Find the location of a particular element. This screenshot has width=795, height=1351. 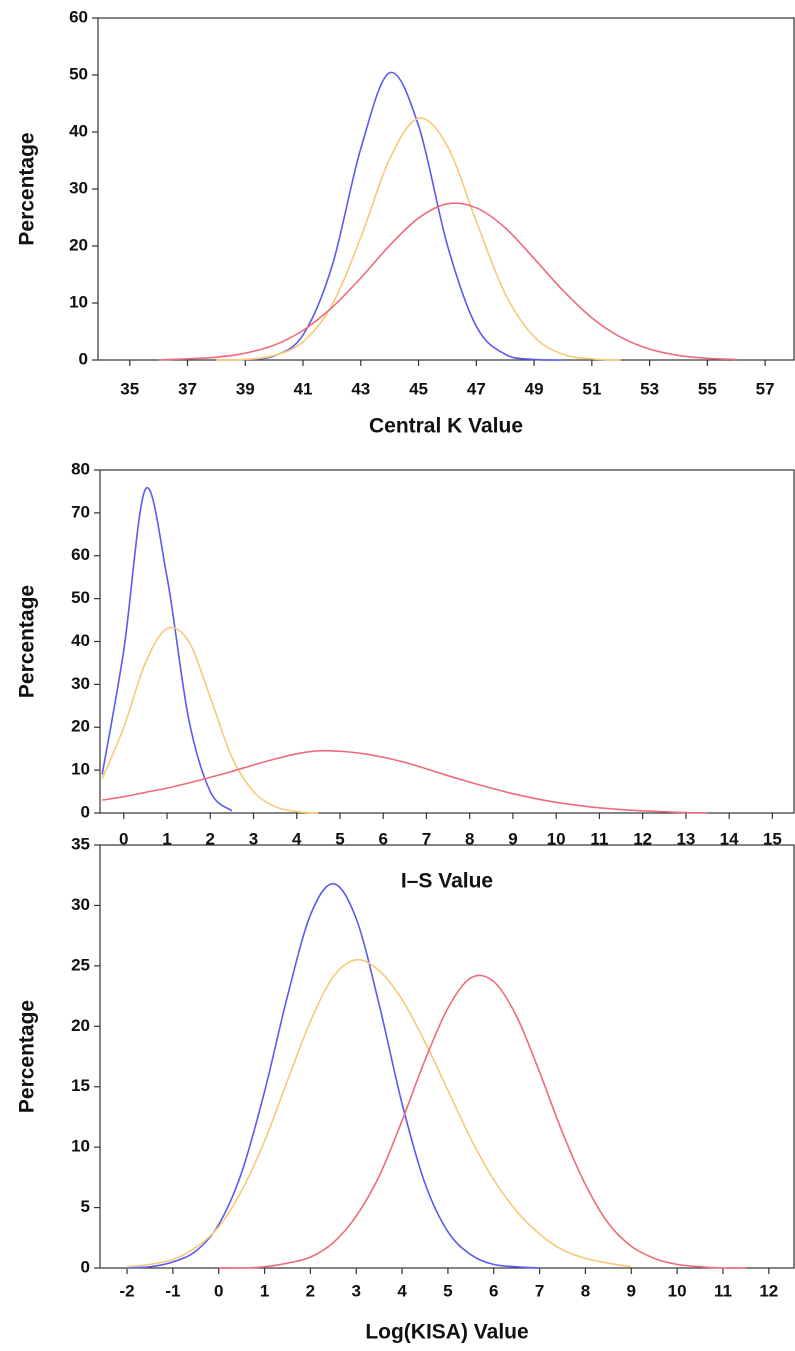

x-axis-title: Central K Value is located at coordinates (446, 426).